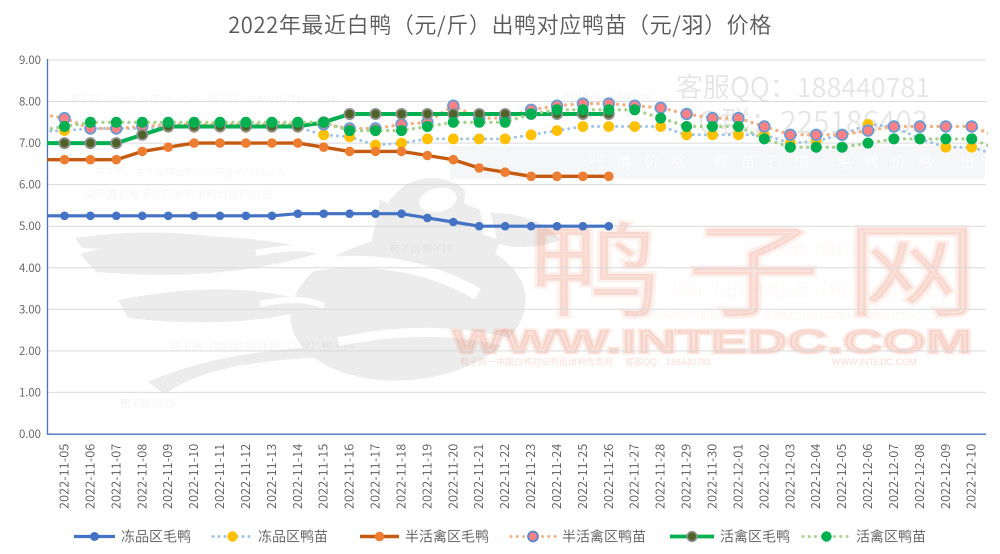 The height and width of the screenshot is (554, 1000). Describe the element at coordinates (866, 476) in the screenshot. I see `svg-text: 2022-12-06` at that location.